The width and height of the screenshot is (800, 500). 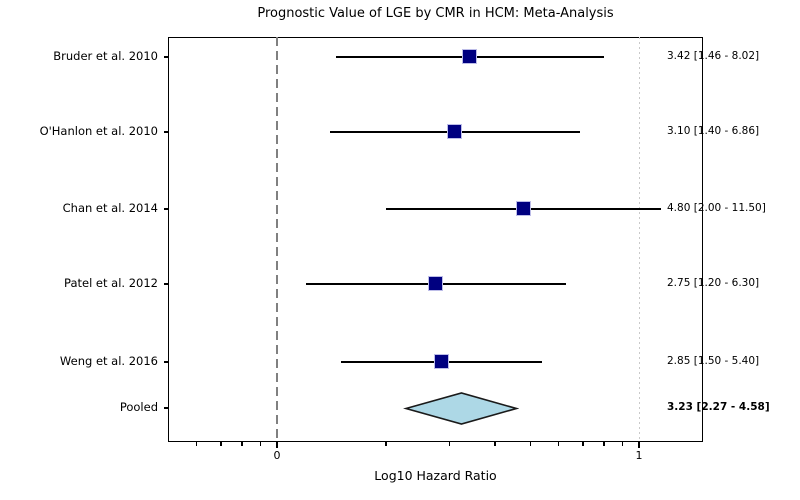 What do you see at coordinates (713, 56) in the screenshot?
I see `effect-annotation: 3.42 [1.46 - 8.02]` at bounding box center [713, 56].